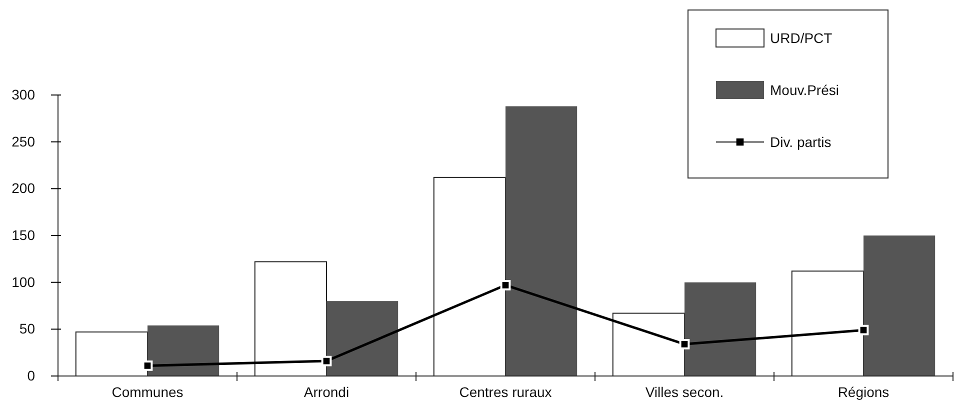 The width and height of the screenshot is (959, 404). What do you see at coordinates (24, 282) in the screenshot?
I see `y-tick-label: 100` at bounding box center [24, 282].